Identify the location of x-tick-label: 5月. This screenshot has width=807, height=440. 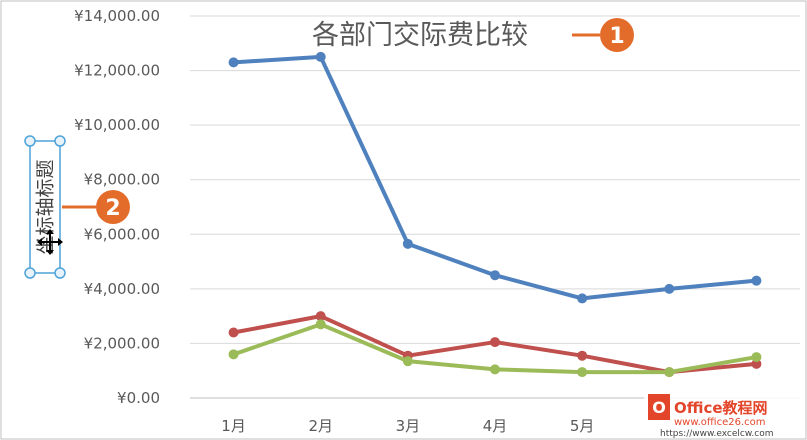
(582, 426).